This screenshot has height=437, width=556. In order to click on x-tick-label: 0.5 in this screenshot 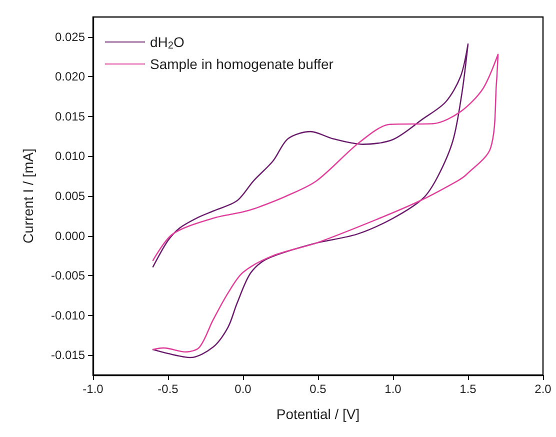, I will do `click(318, 389)`.